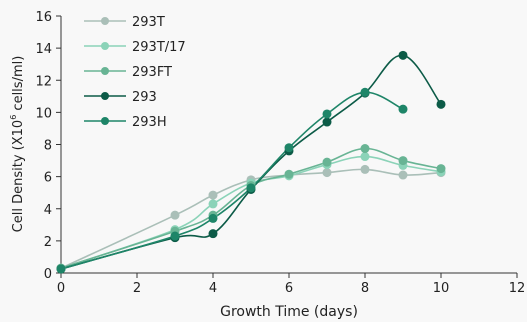 The height and width of the screenshot is (322, 527). What do you see at coordinates (61, 288) in the screenshot?
I see `x-tick-label: 0` at bounding box center [61, 288].